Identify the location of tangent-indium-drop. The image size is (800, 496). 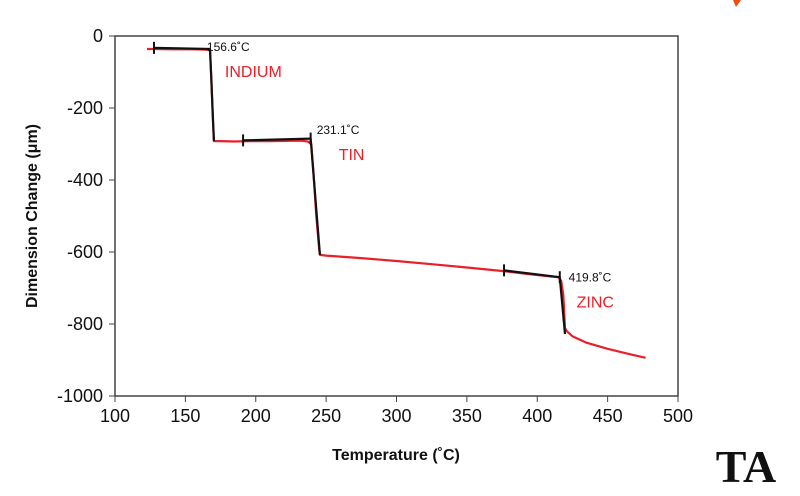
(212, 95).